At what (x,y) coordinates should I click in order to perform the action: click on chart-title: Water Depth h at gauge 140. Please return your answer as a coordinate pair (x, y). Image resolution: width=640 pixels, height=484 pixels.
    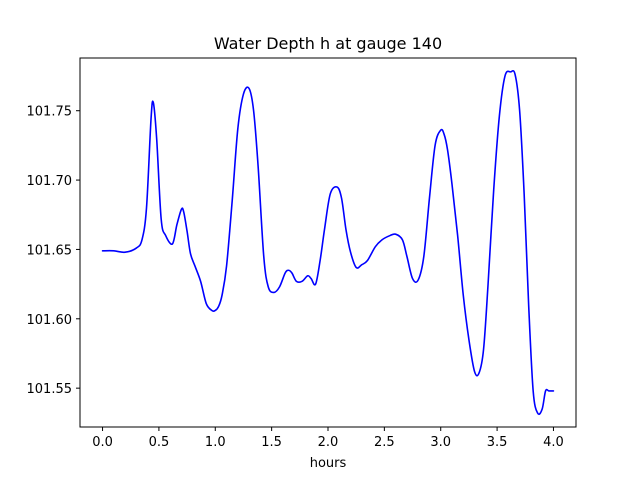
    Looking at the image, I should click on (328, 43).